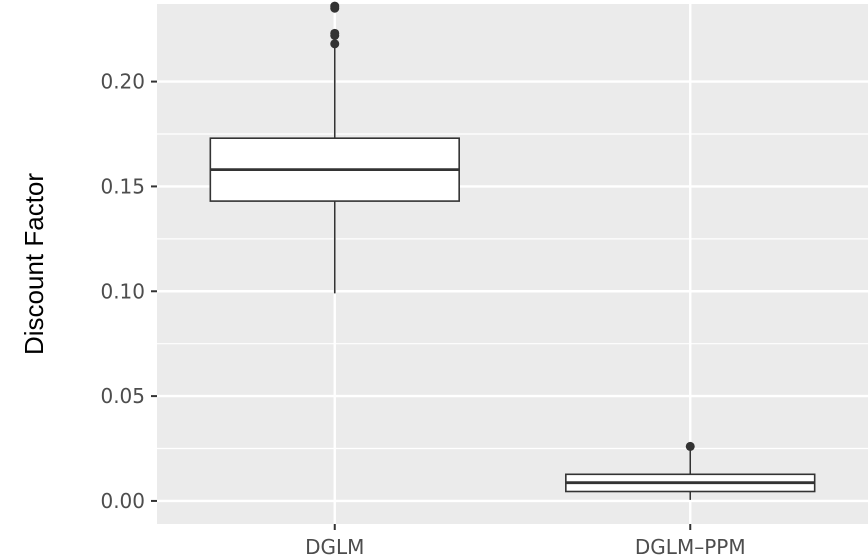 The width and height of the screenshot is (868, 556). Describe the element at coordinates (334, 545) in the screenshot. I see `x-tick-label: DGLM` at that location.